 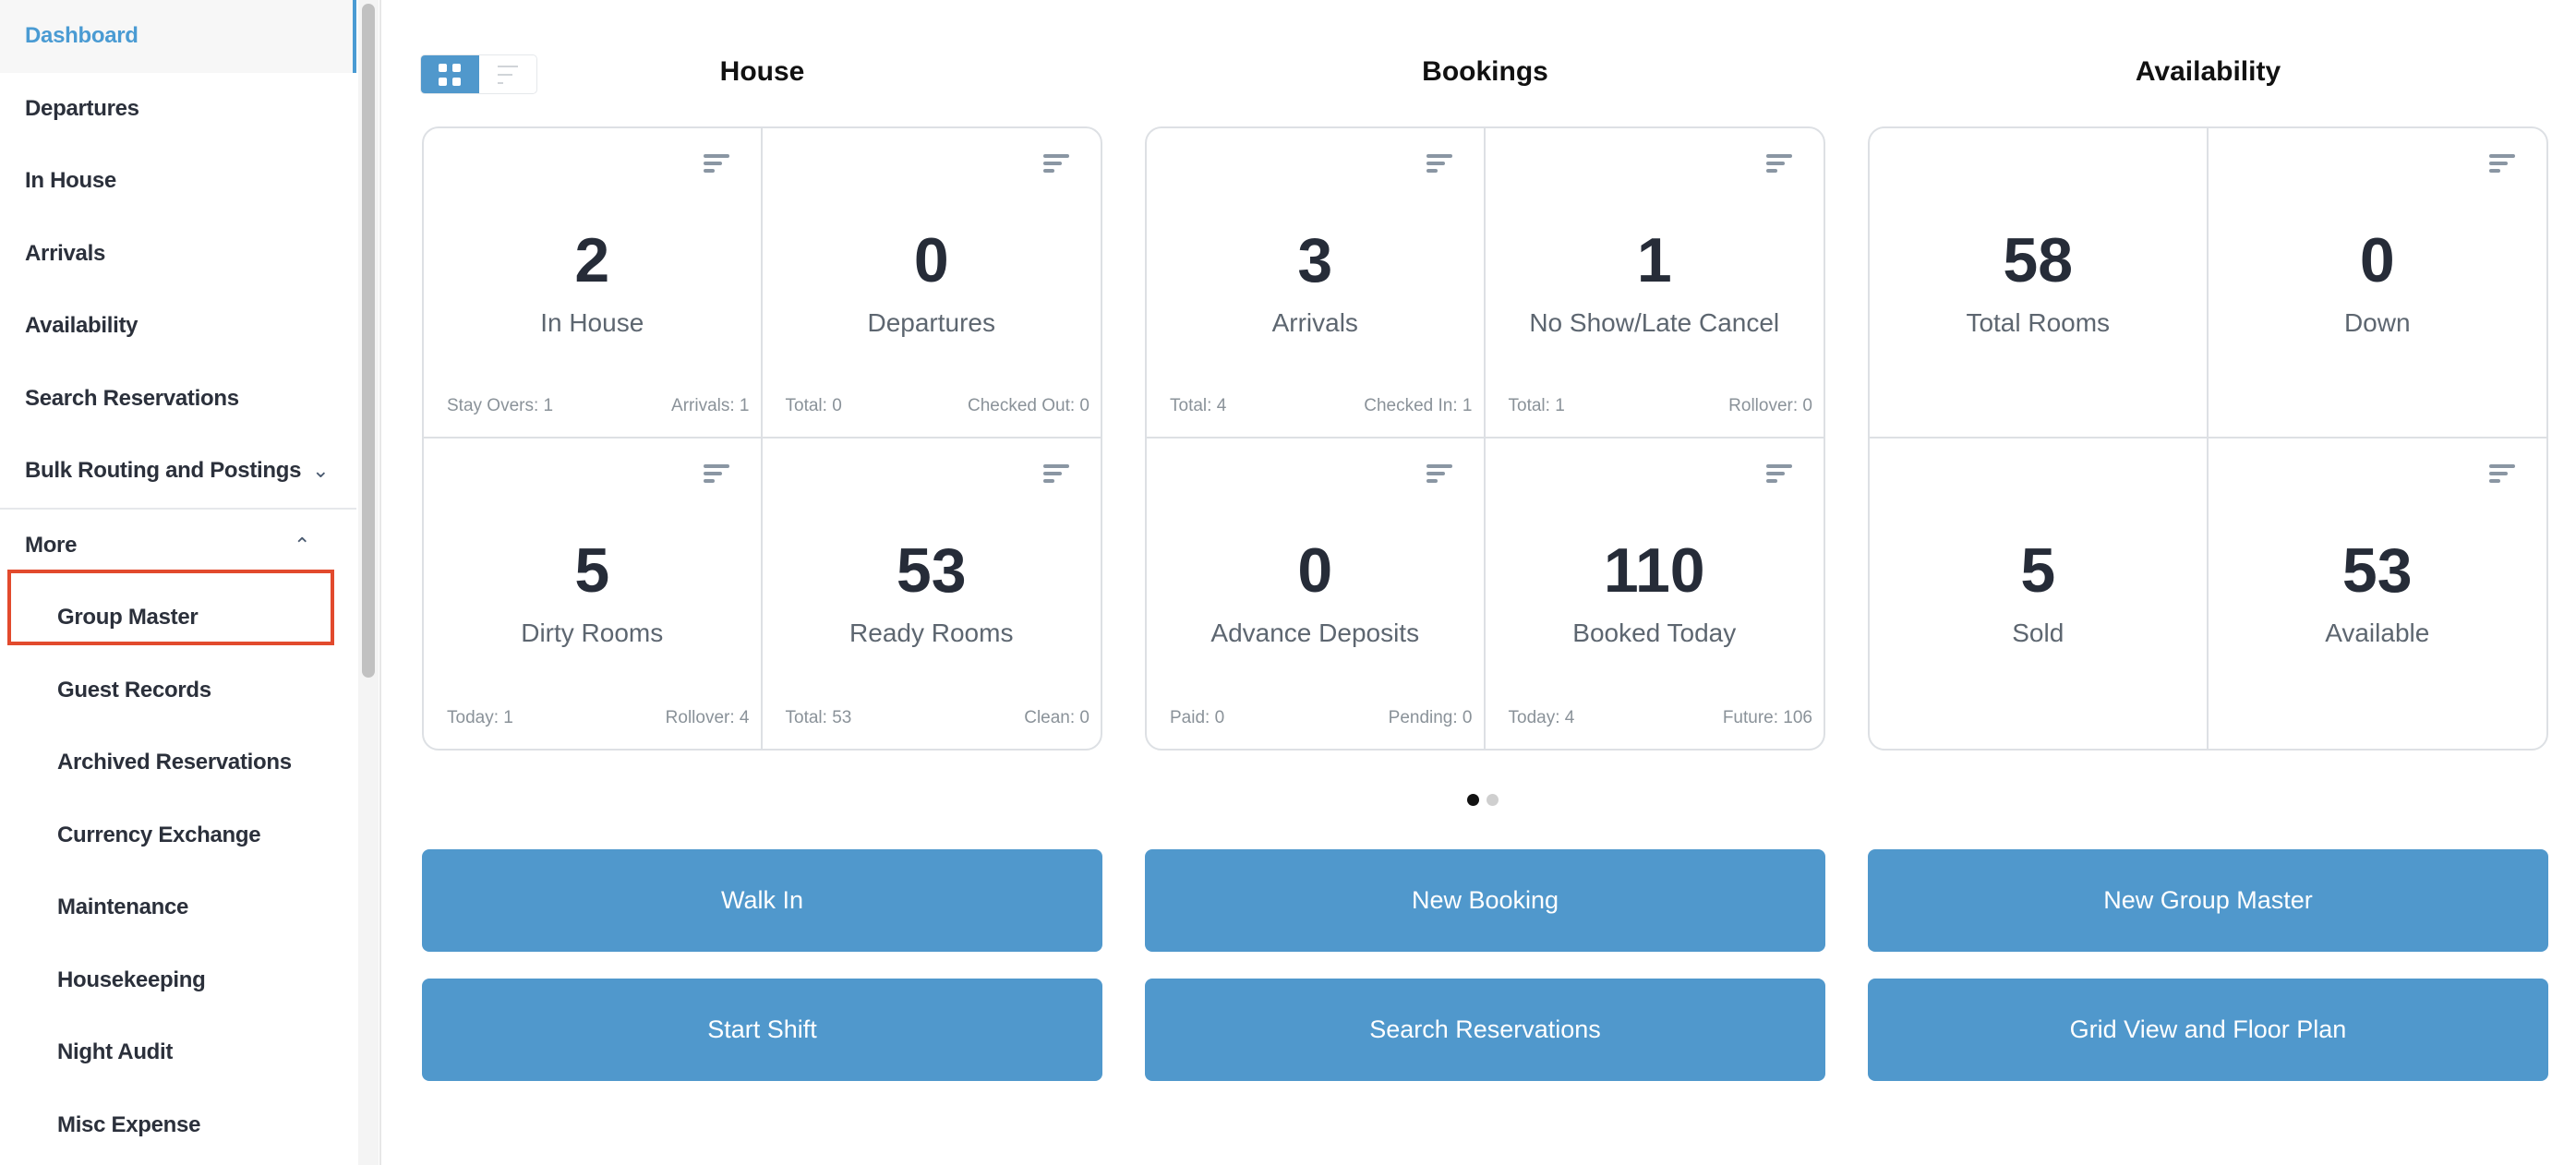 I want to click on sidebar-item-archived-reservations: Archived Reservations, so click(x=178, y=763).